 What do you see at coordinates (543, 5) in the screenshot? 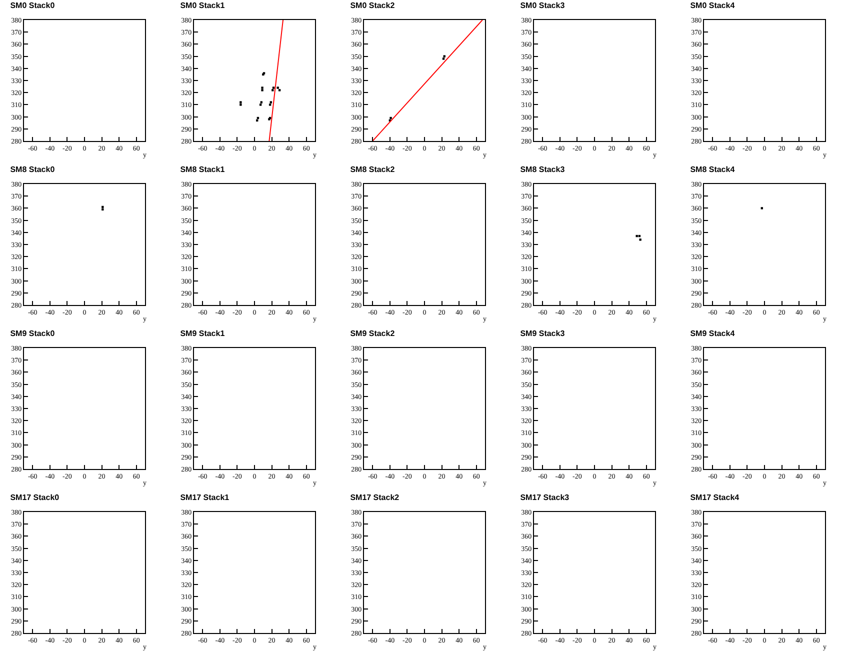
I see `chart-title: SM0 Stack3` at bounding box center [543, 5].